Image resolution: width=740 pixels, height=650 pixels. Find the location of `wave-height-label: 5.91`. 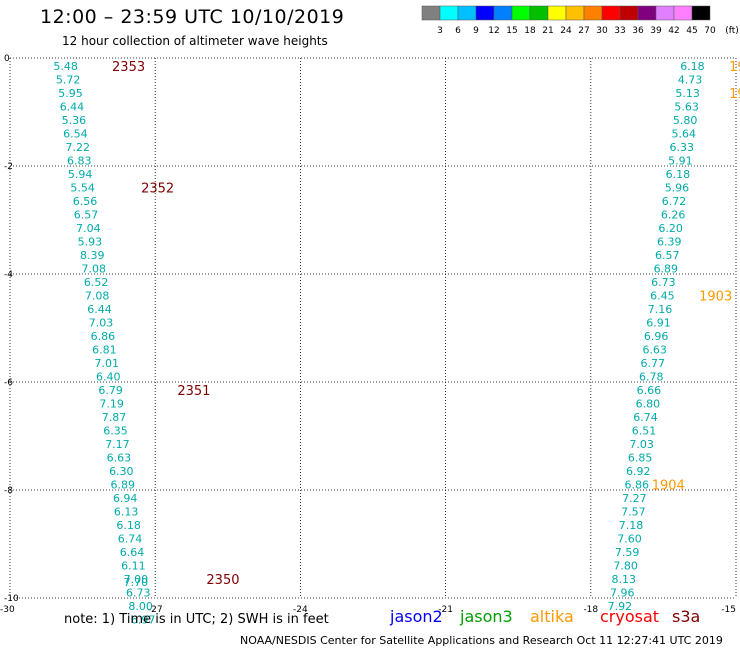

wave-height-label: 5.91 is located at coordinates (680, 161).